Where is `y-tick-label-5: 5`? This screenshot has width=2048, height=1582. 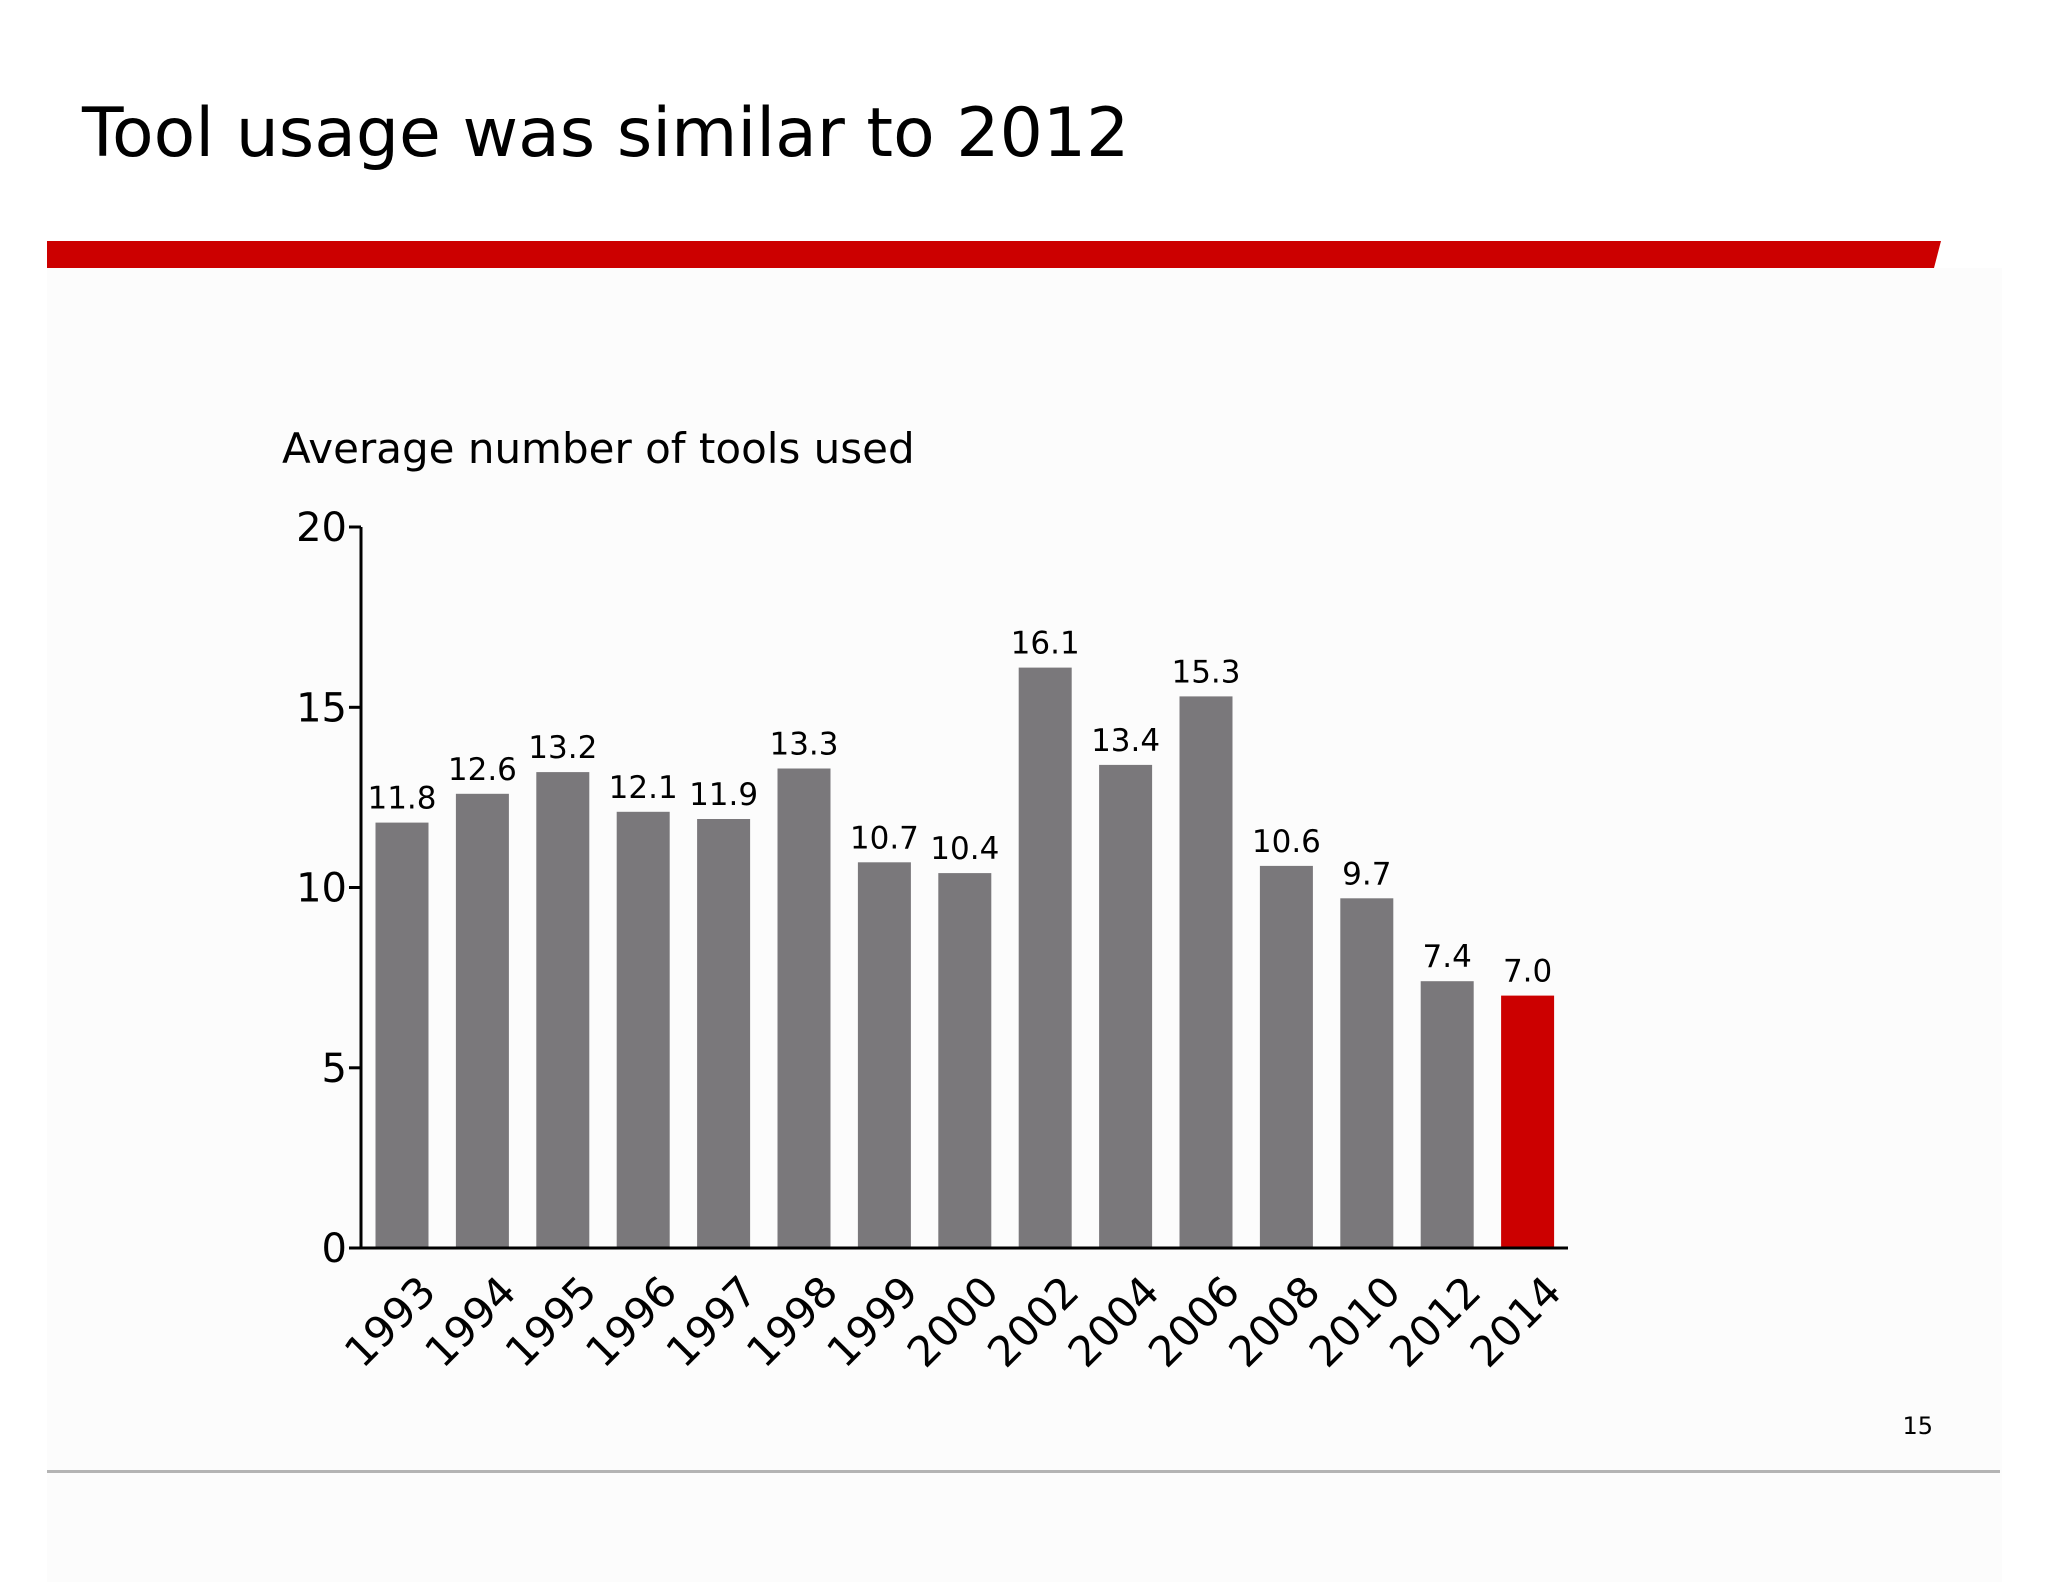
y-tick-label-5: 5 is located at coordinates (334, 1069).